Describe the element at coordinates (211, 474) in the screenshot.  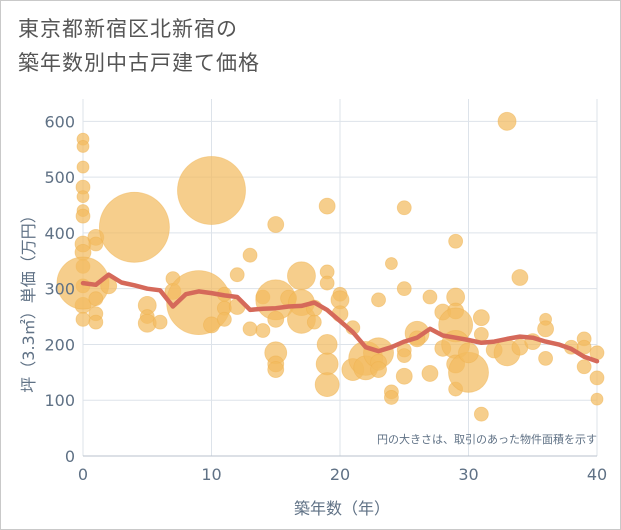
I see `x-tick-label: 10` at that location.